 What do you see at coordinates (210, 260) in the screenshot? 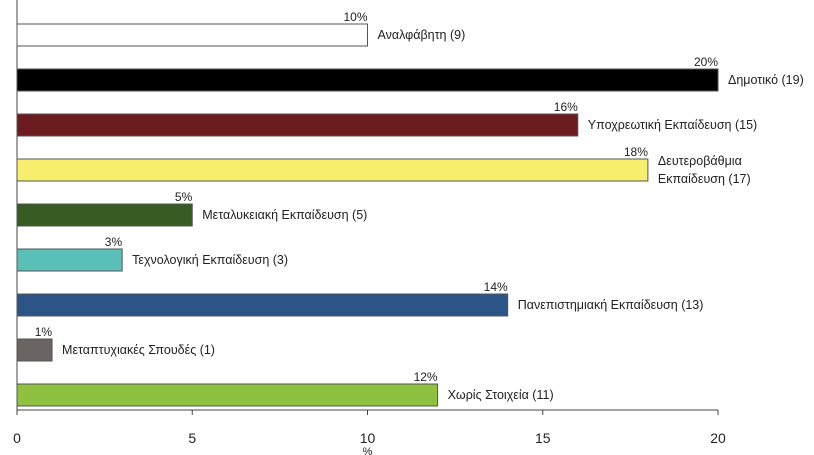
I see `category-label: Τεχνολογική Εκπαίδευση (3)` at bounding box center [210, 260].